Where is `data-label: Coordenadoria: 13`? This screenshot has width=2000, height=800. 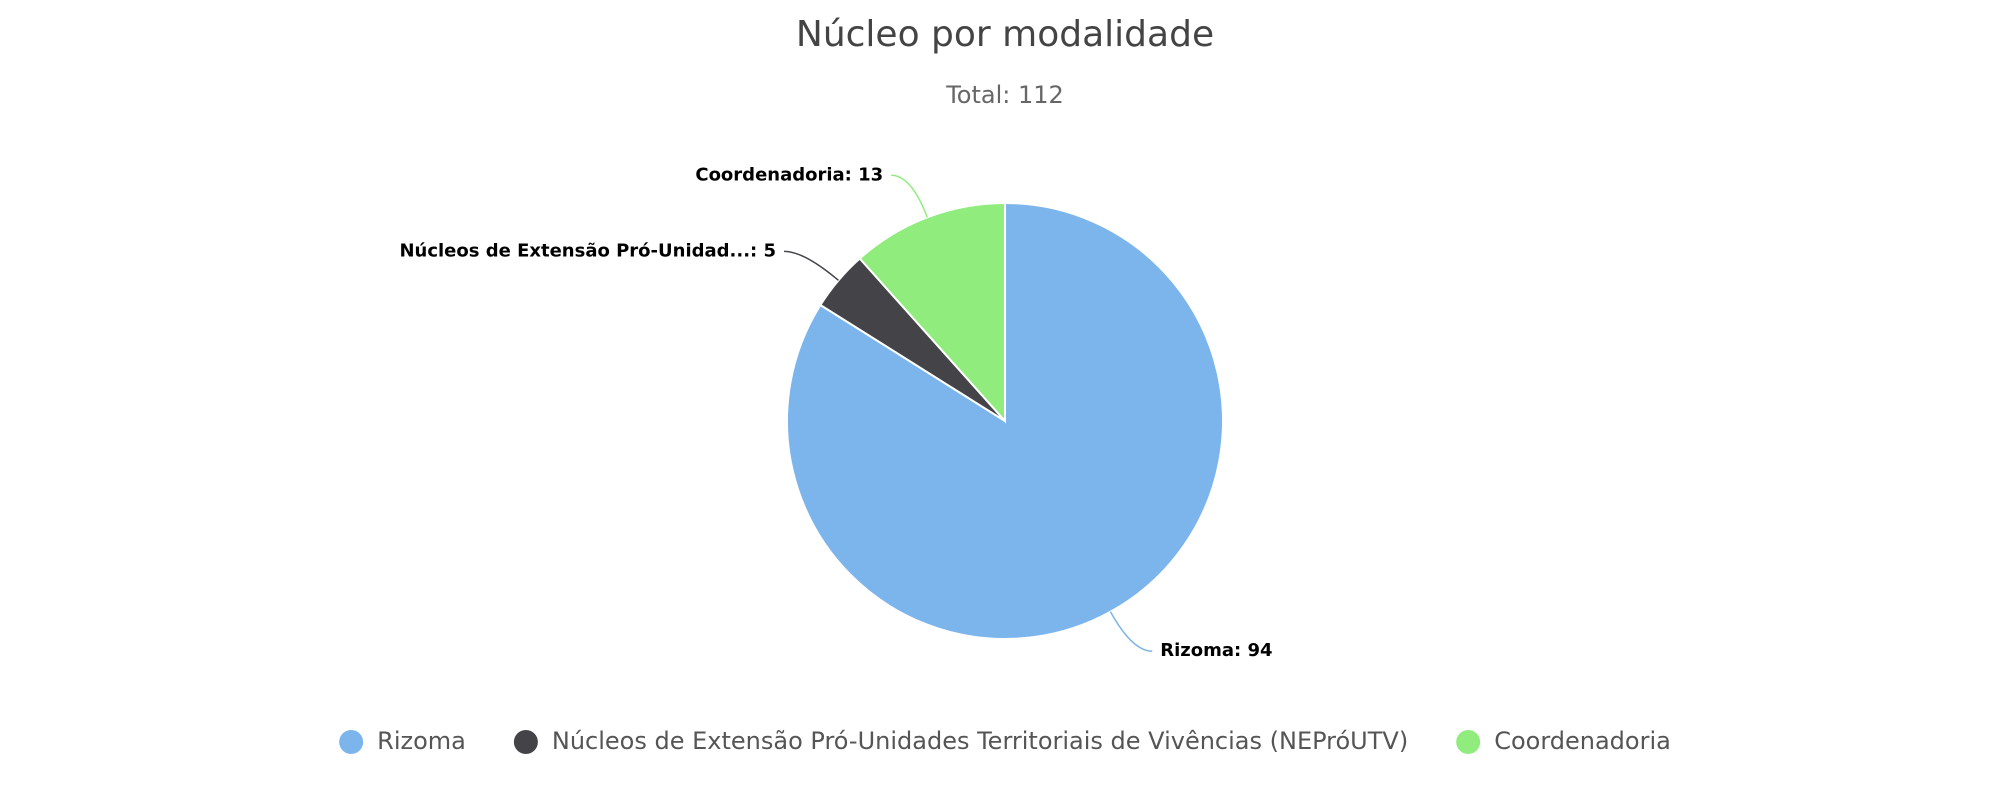
data-label: Coordenadoria: 13 is located at coordinates (789, 174).